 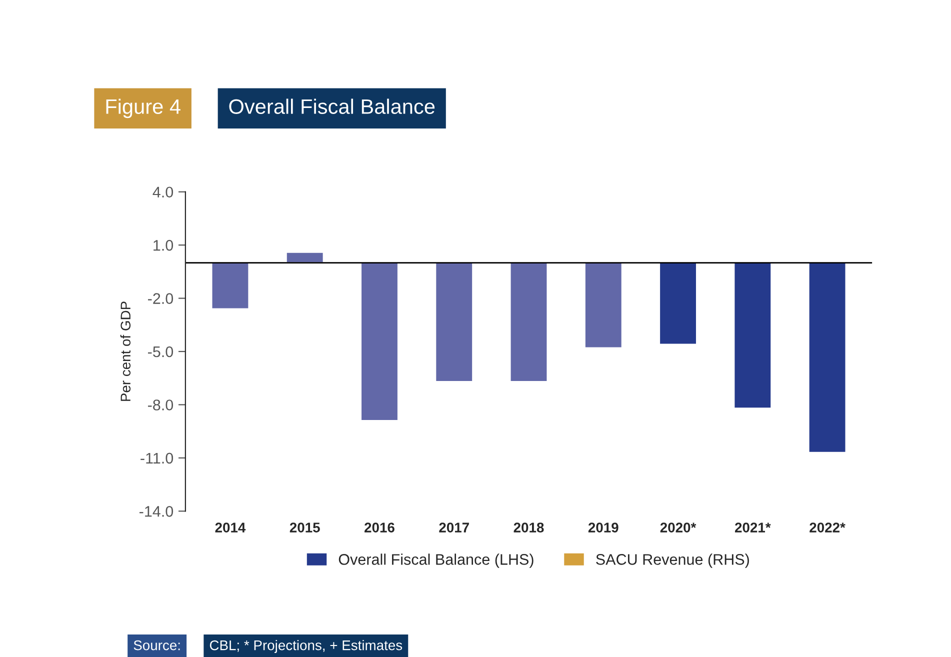 I want to click on source-note: Source:, so click(x=157, y=645).